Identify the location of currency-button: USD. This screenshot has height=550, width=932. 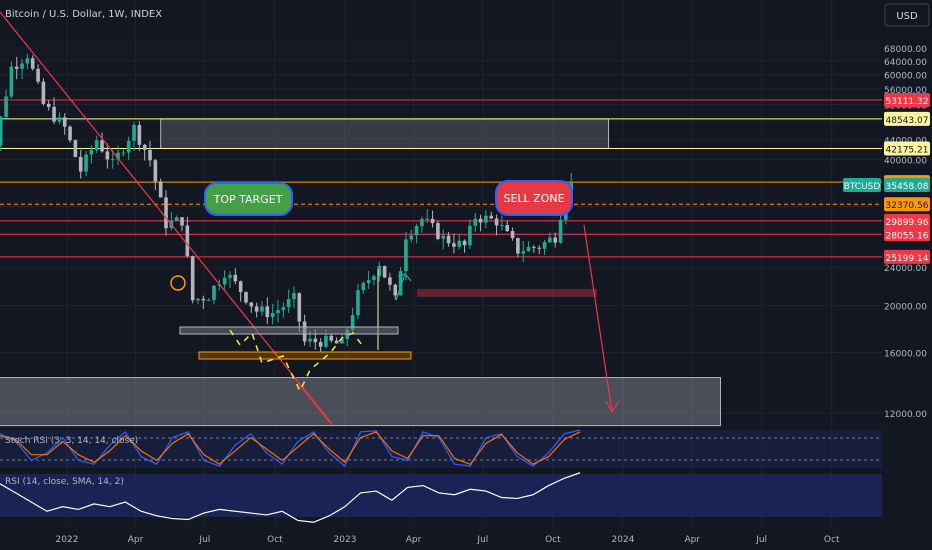
(907, 15).